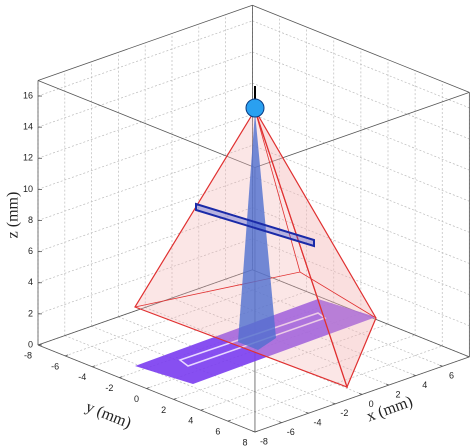 Image resolution: width=474 pixels, height=447 pixels. What do you see at coordinates (30, 313) in the screenshot?
I see `z-tick-label: 2` at bounding box center [30, 313].